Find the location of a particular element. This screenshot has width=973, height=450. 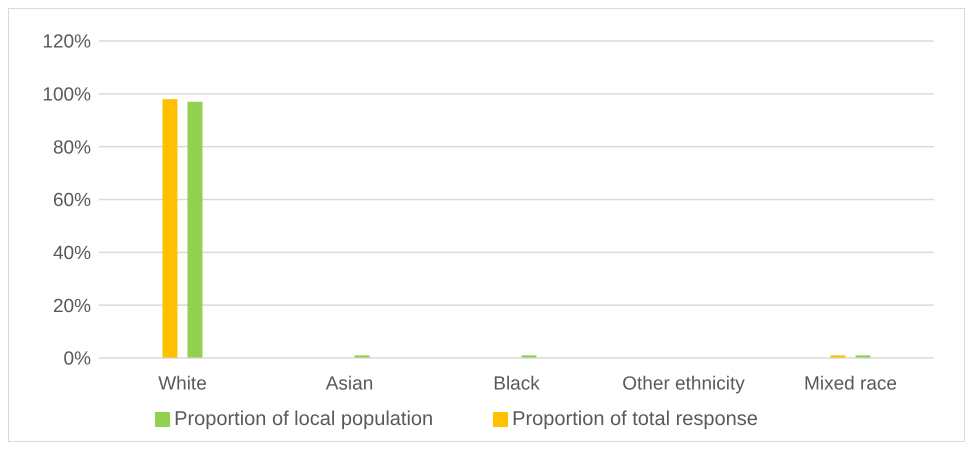

legend-label: Proportion of total response is located at coordinates (635, 419).